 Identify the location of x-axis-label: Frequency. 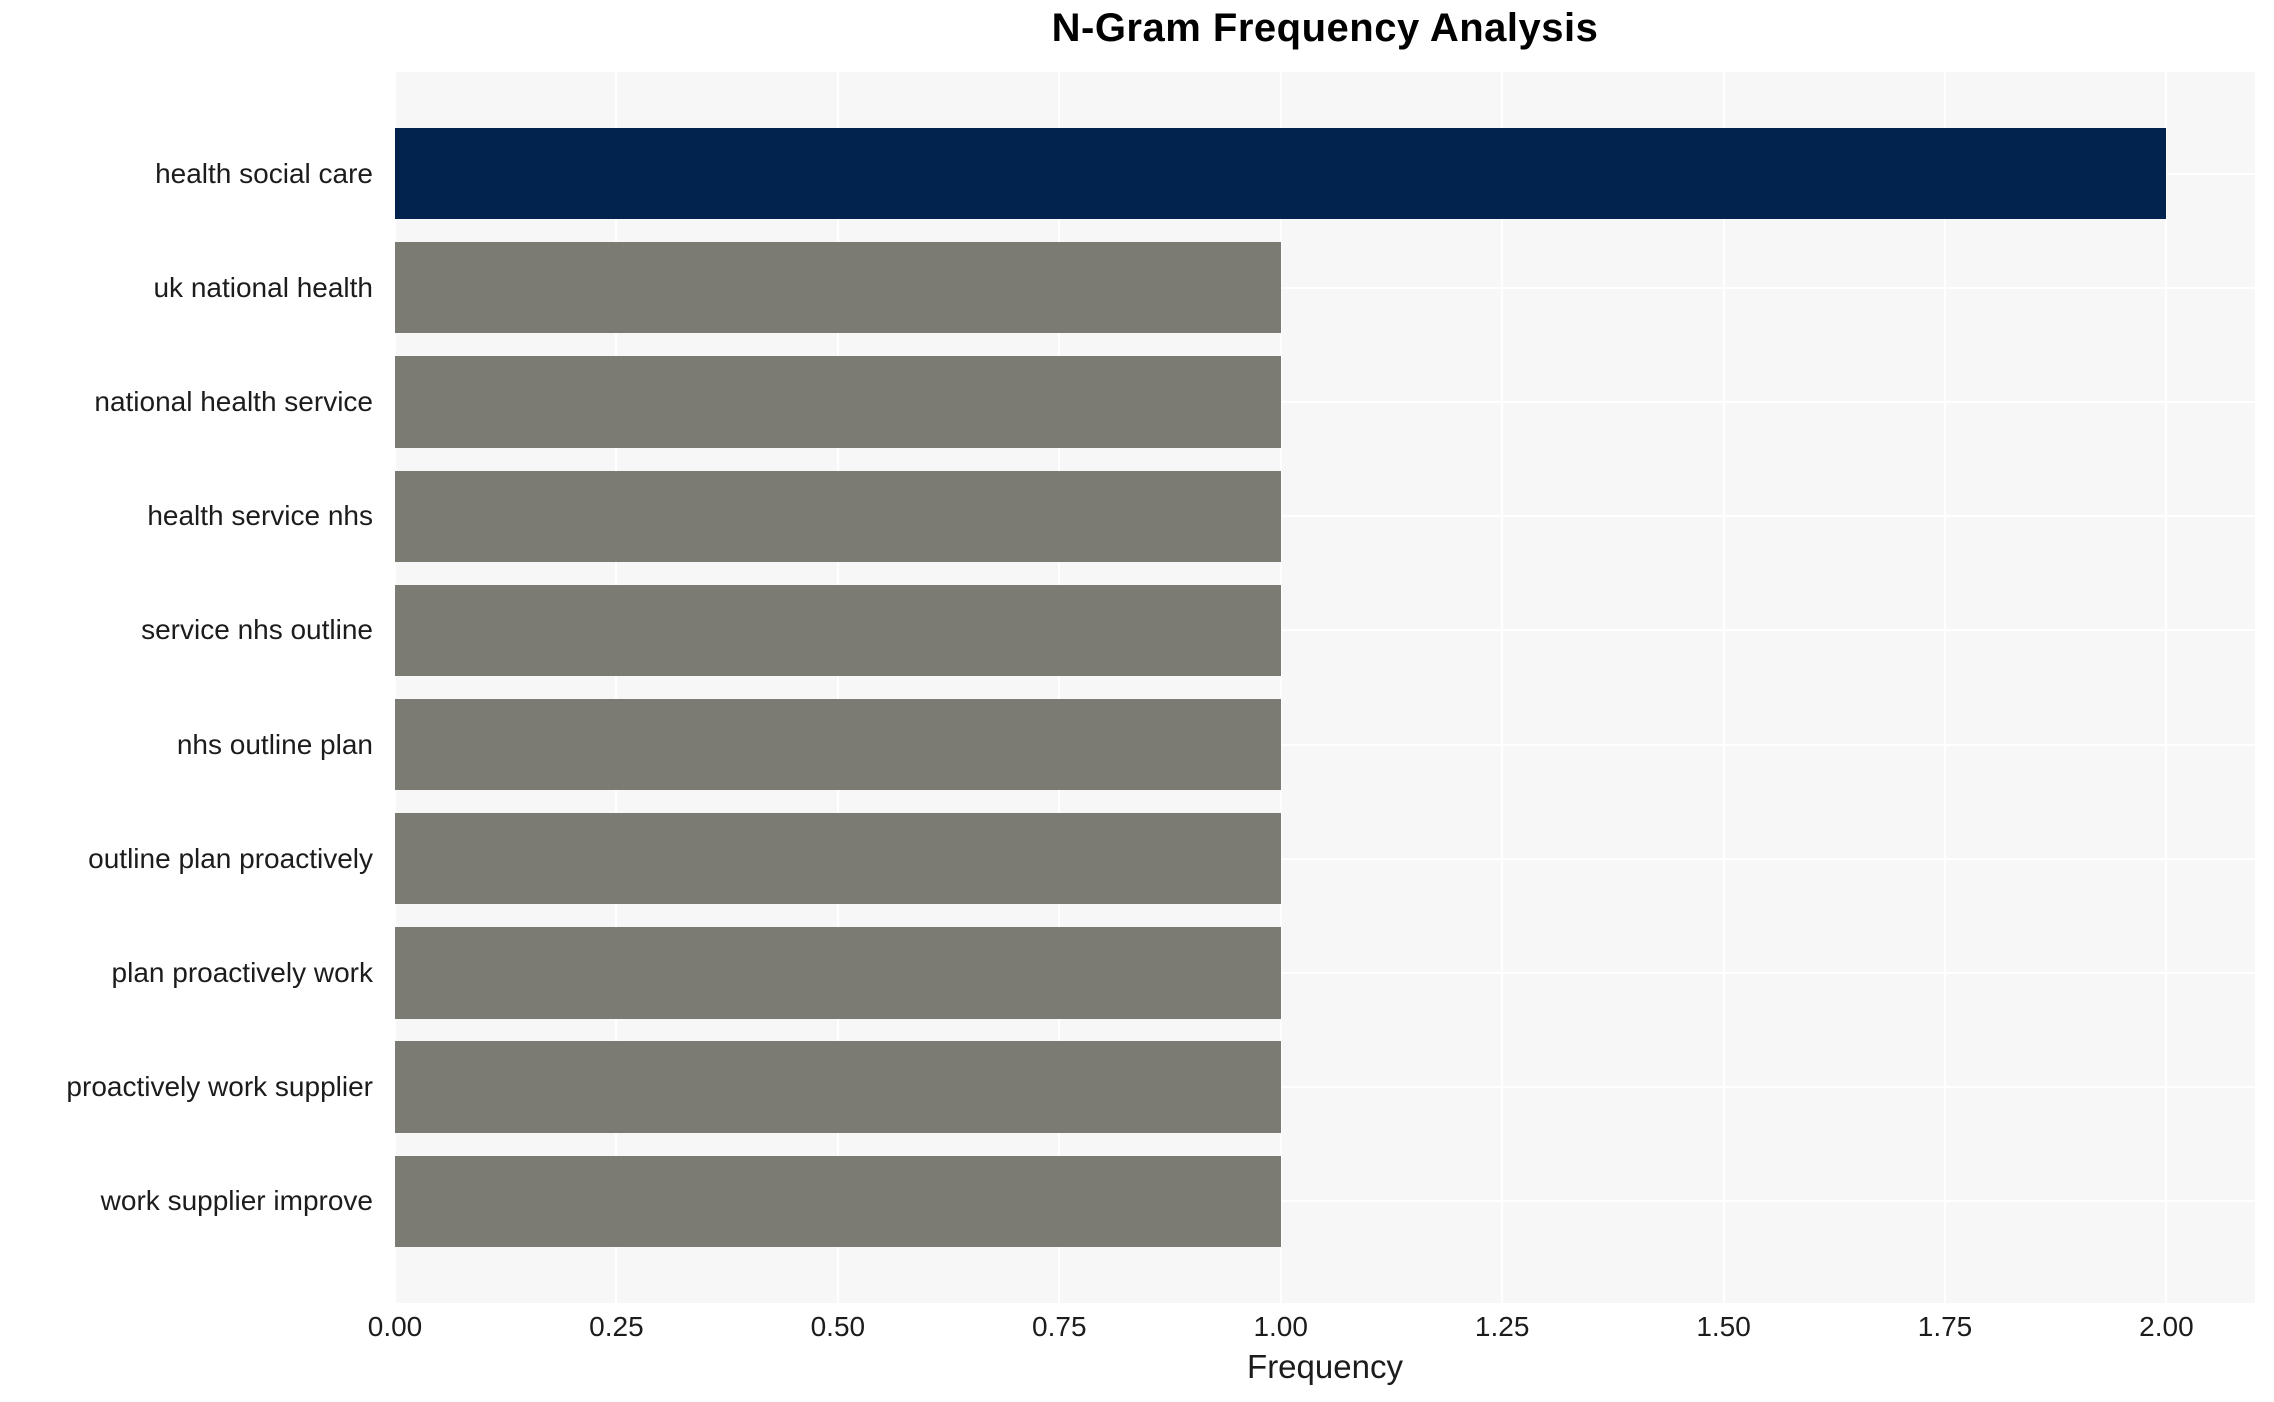
(1325, 1366).